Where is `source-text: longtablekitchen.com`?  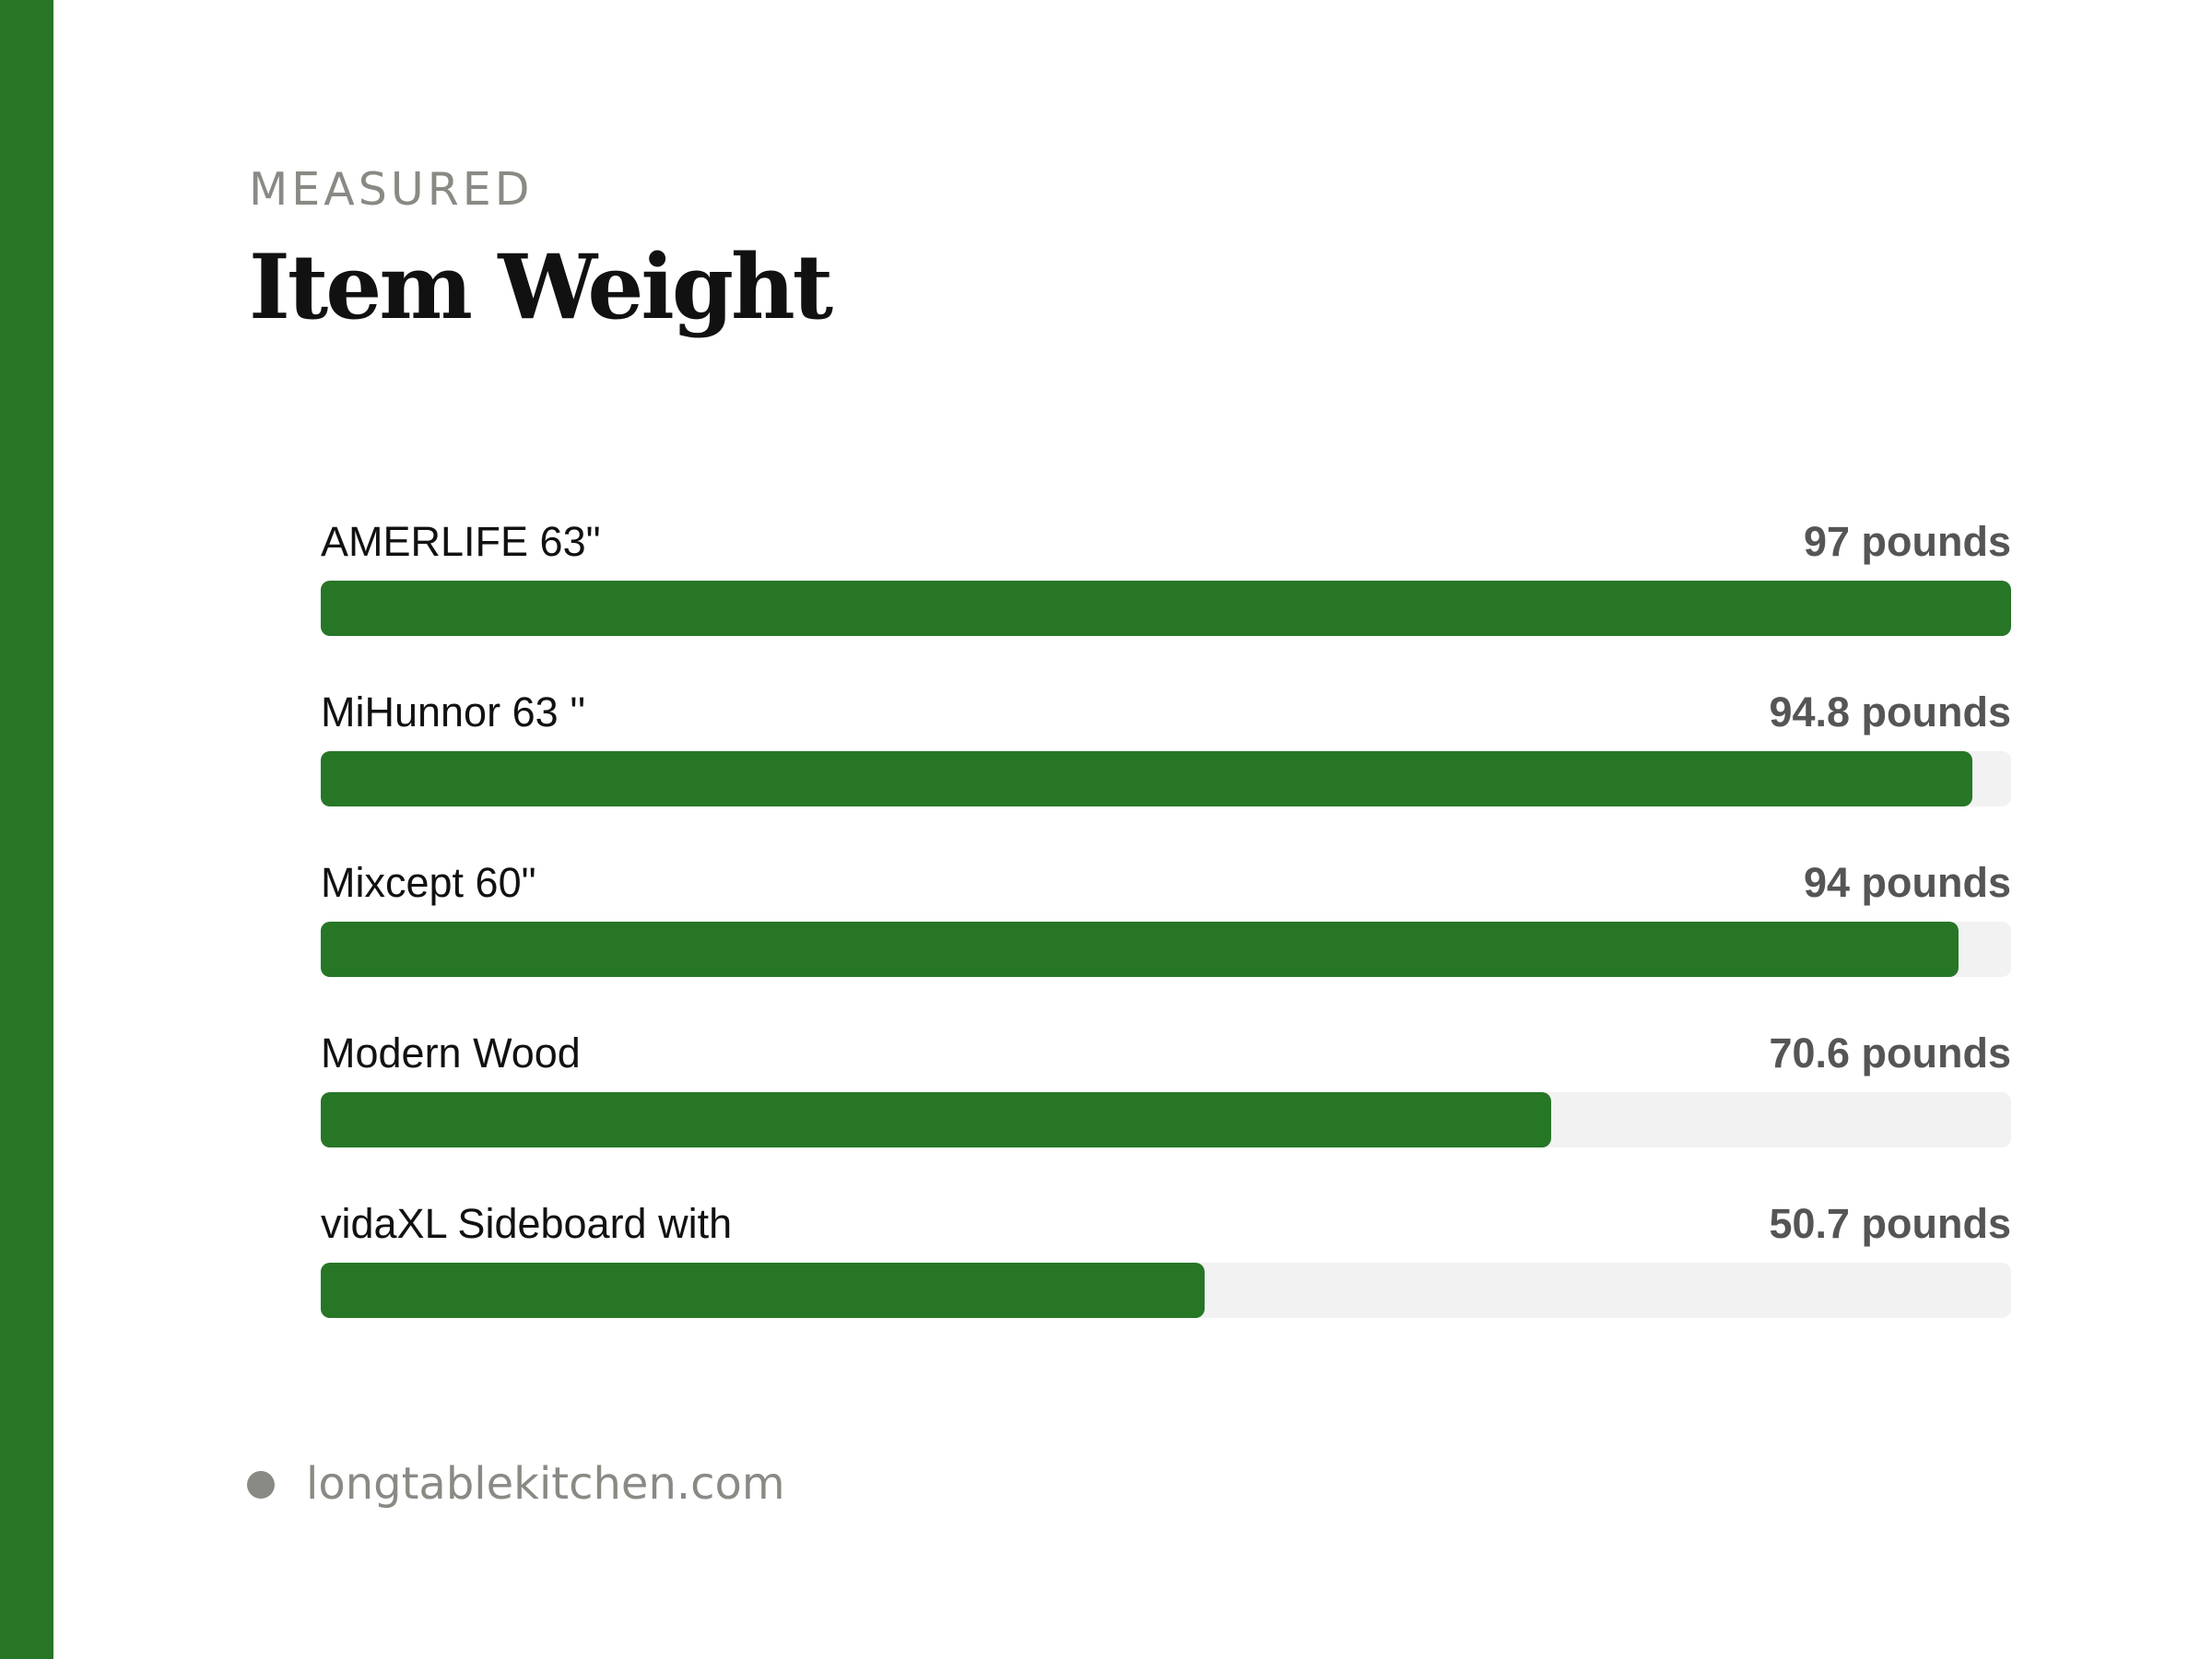 source-text: longtablekitchen.com is located at coordinates (545, 1484).